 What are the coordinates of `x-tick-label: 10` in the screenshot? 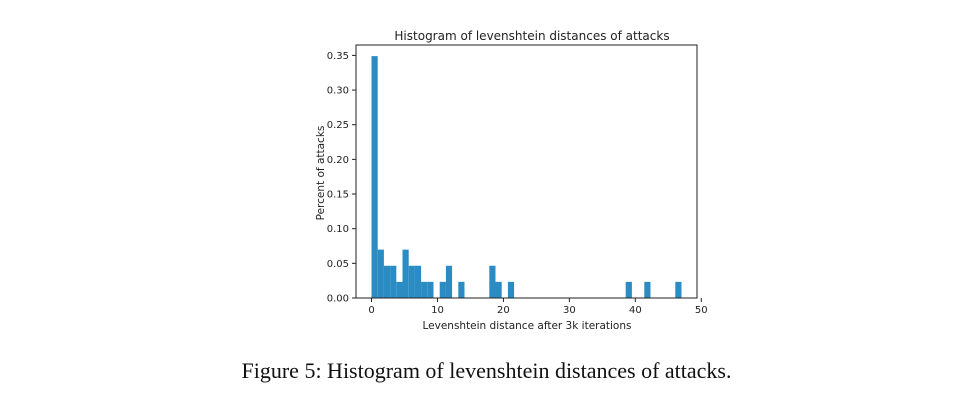 It's located at (437, 310).